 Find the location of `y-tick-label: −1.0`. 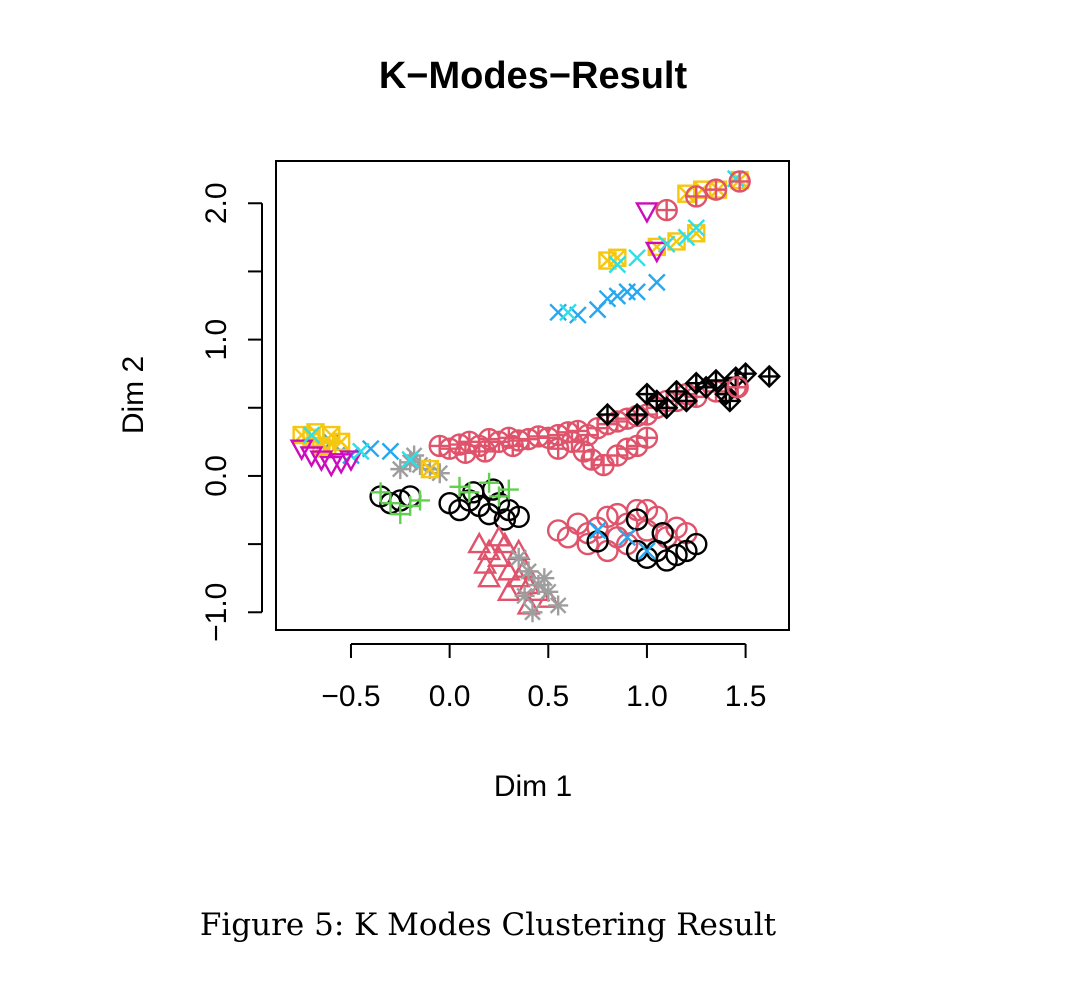

y-tick-label: −1.0 is located at coordinates (216, 612).